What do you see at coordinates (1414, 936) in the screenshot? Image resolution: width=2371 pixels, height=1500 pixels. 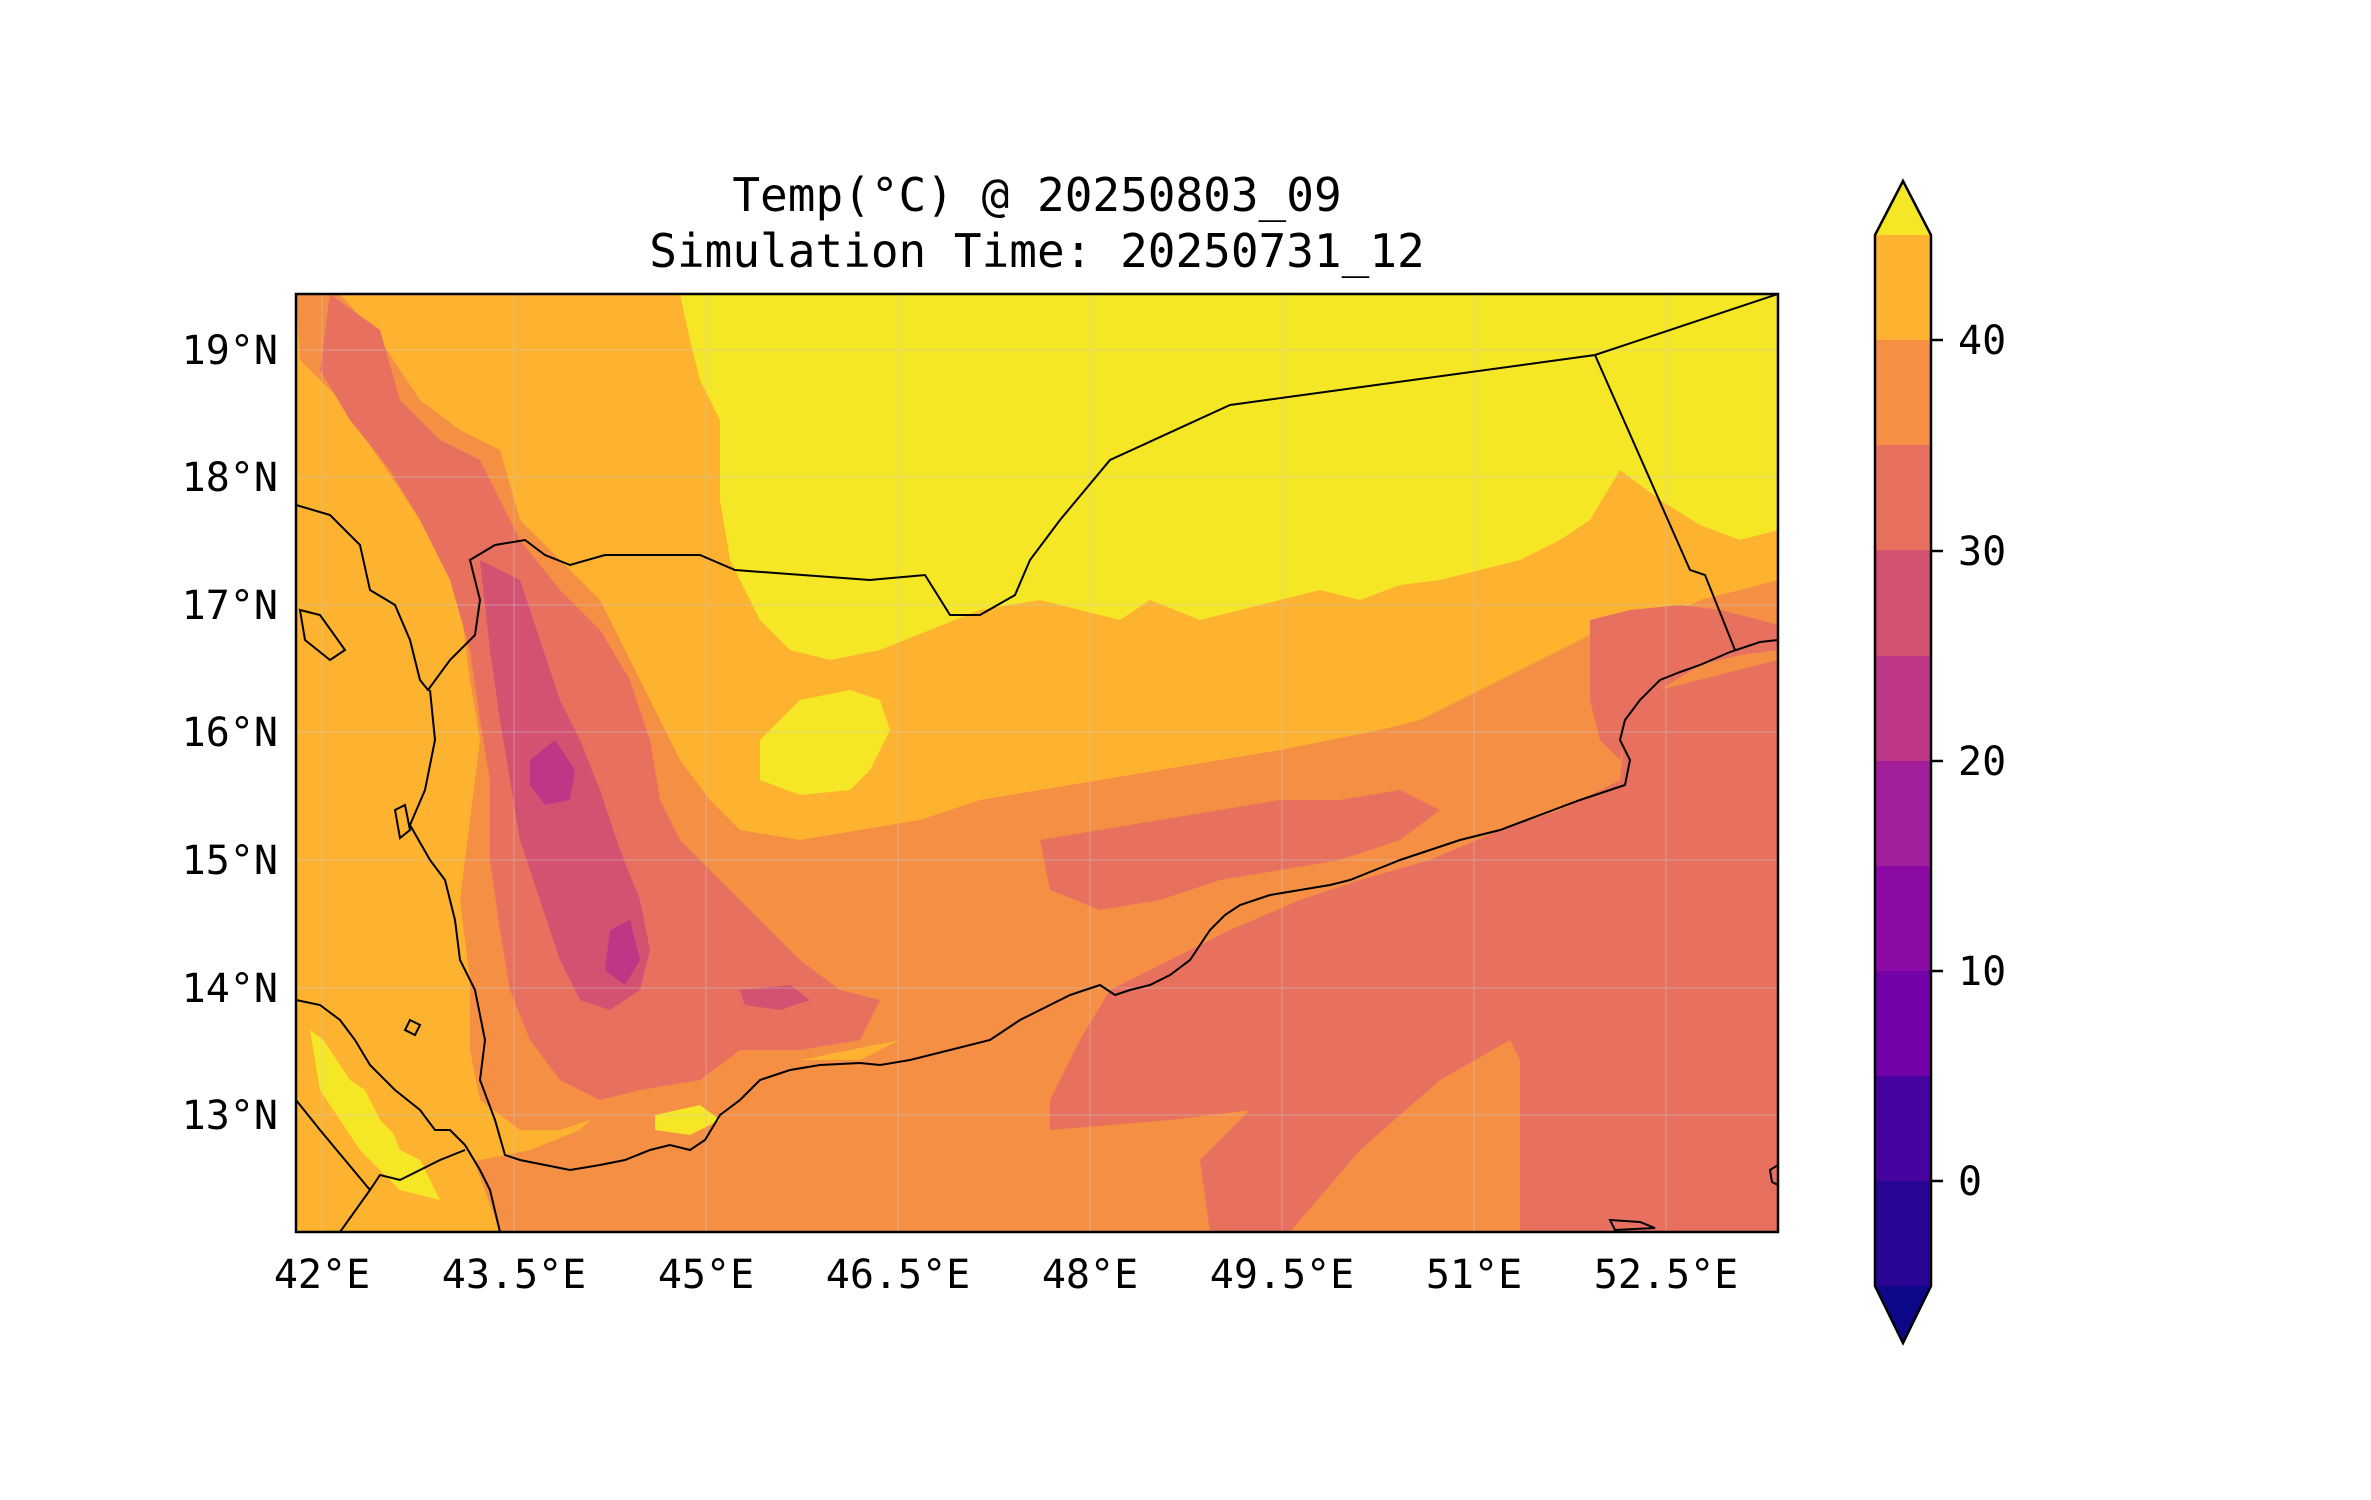 I see `arabian-sea-cool-region` at bounding box center [1414, 936].